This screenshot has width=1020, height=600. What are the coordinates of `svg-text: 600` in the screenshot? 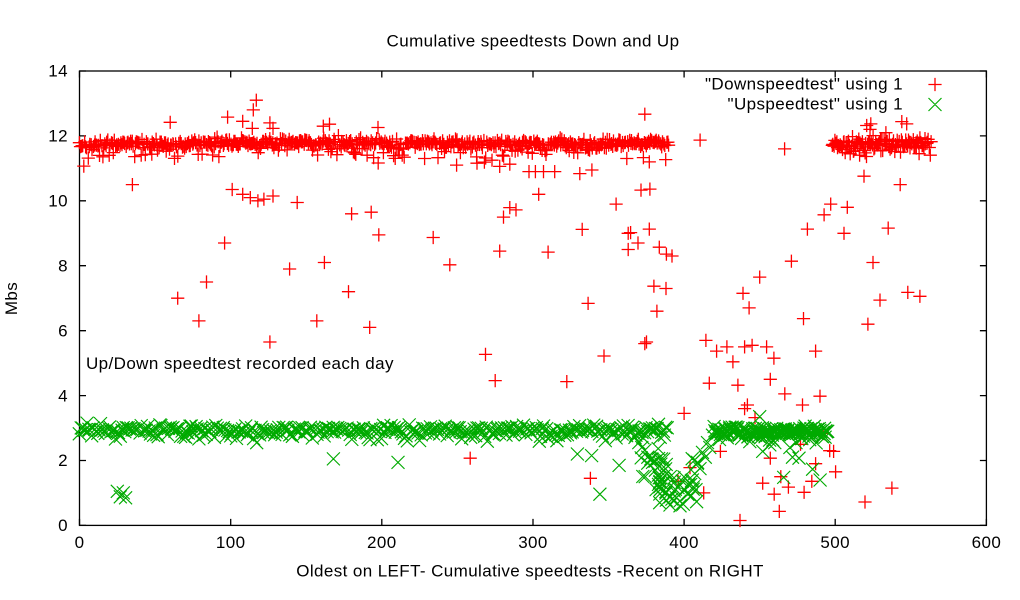 It's located at (987, 542).